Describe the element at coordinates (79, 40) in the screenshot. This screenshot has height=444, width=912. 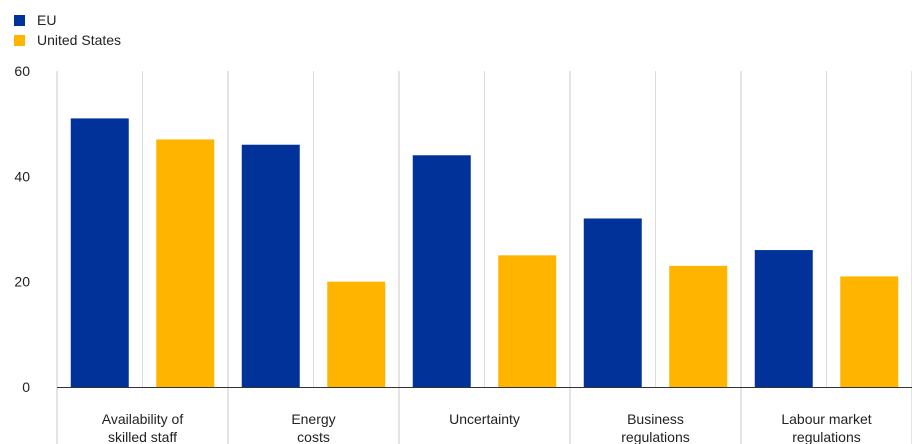
I see `legend-label-united-states: United States` at that location.